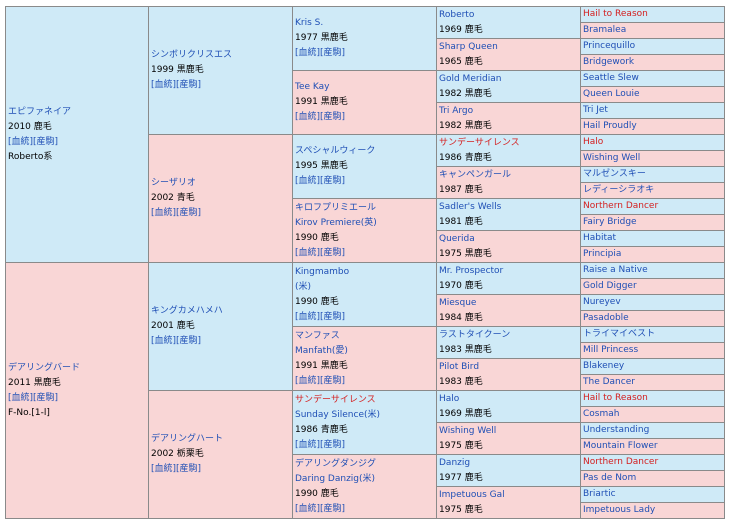  What do you see at coordinates (602, 302) in the screenshot?
I see `horse-name: Nureyev` at bounding box center [602, 302].